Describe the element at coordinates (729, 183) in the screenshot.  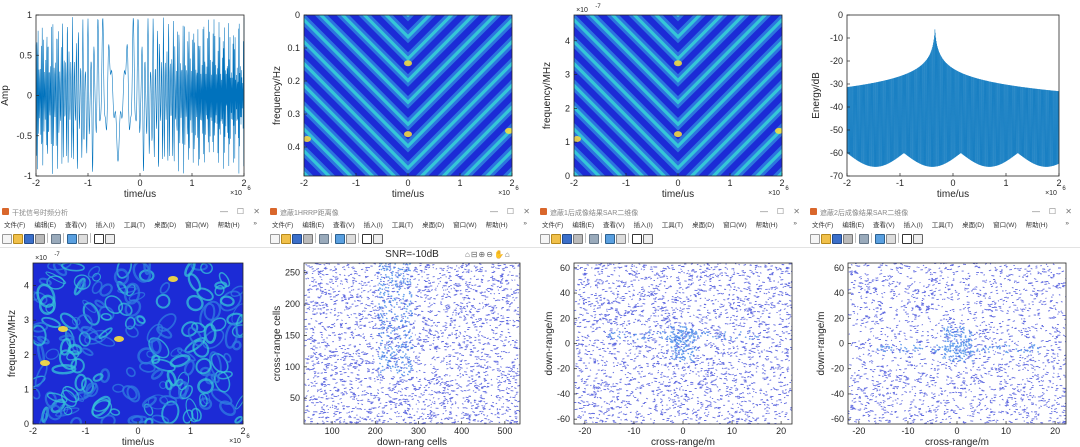
I see `x-tick-label: 1` at that location.